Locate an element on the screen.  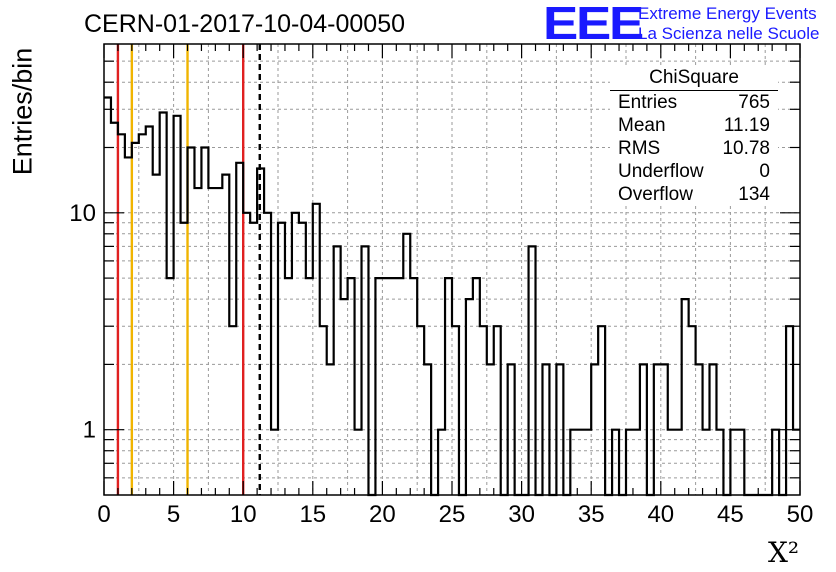
x-tick-label: 5 is located at coordinates (173, 514).